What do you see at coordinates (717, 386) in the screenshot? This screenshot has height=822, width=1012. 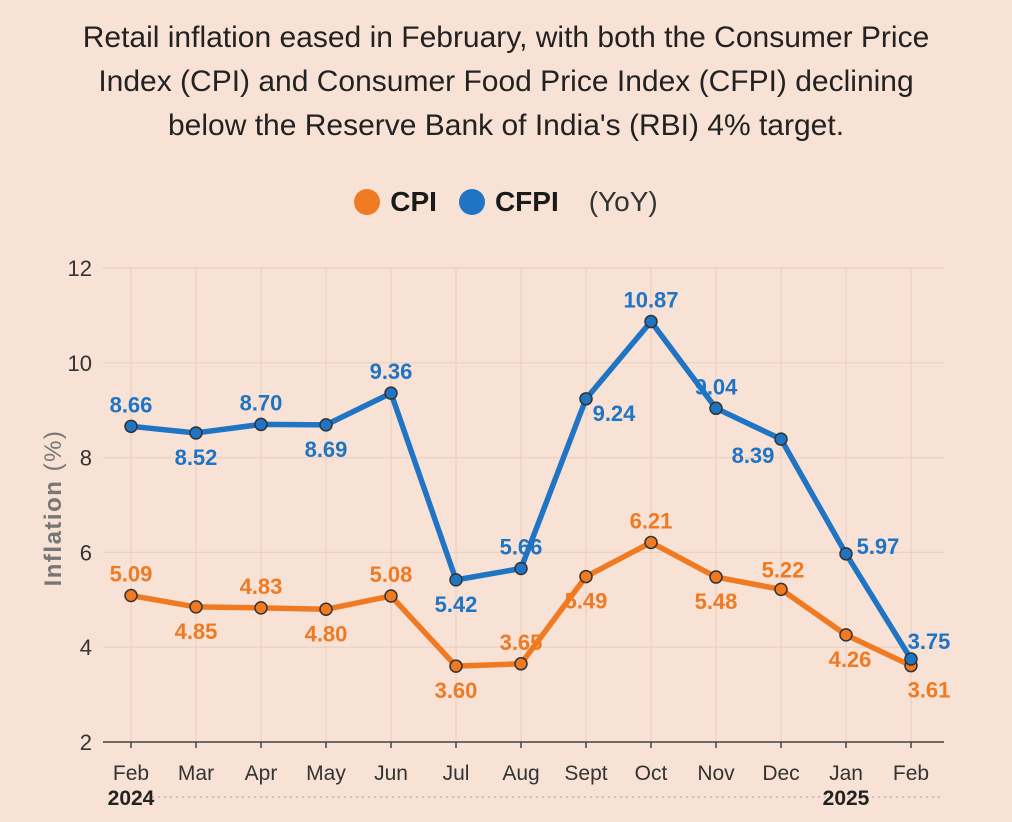 I see `data-label-cfpi: 9.04` at bounding box center [717, 386].